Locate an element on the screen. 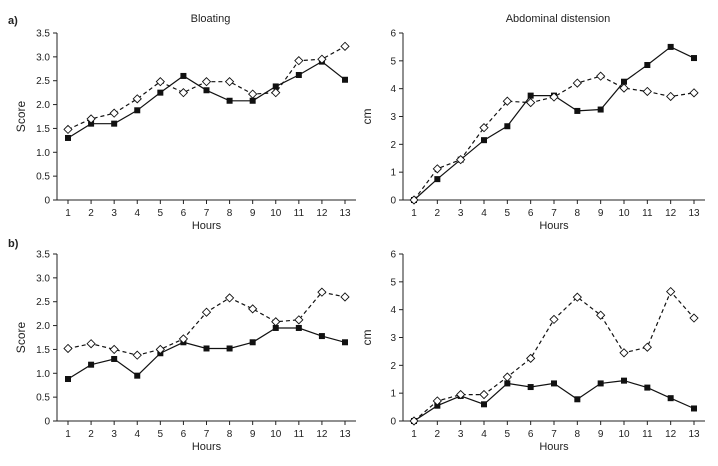  y-tick-label: 2.5 is located at coordinates (43, 302).